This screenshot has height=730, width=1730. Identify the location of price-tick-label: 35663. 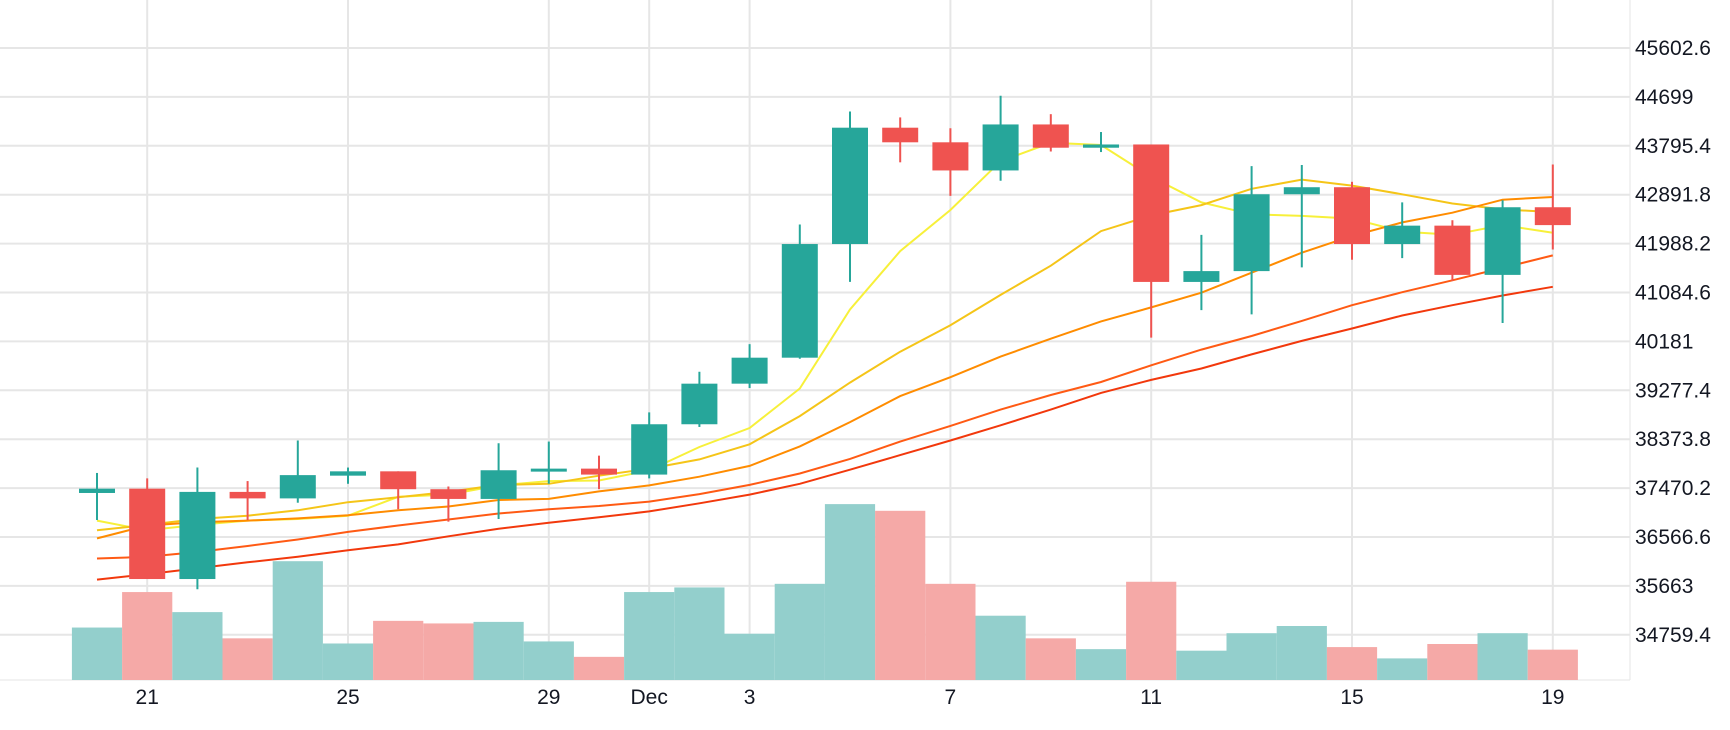
(1664, 586).